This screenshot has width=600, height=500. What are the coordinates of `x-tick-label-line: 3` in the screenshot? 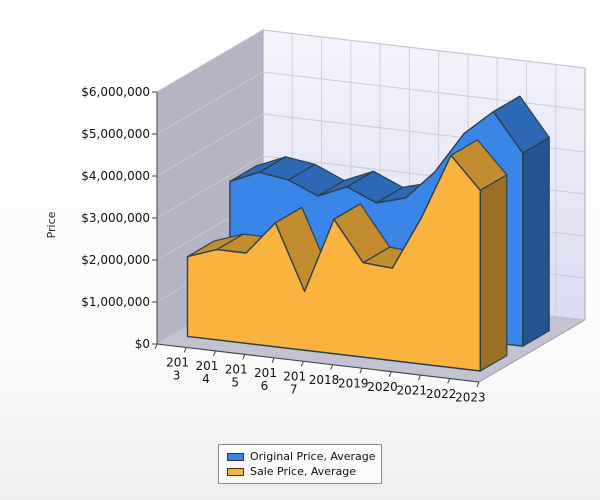 It's located at (177, 376).